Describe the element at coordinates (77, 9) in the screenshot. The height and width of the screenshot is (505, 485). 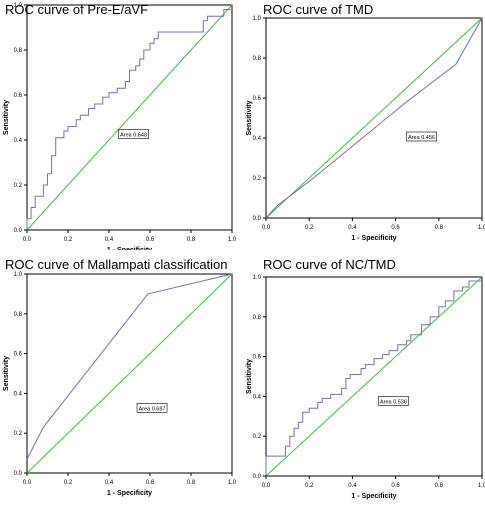
I see `chart-title: ROC curve of Pre-E/aVF` at that location.